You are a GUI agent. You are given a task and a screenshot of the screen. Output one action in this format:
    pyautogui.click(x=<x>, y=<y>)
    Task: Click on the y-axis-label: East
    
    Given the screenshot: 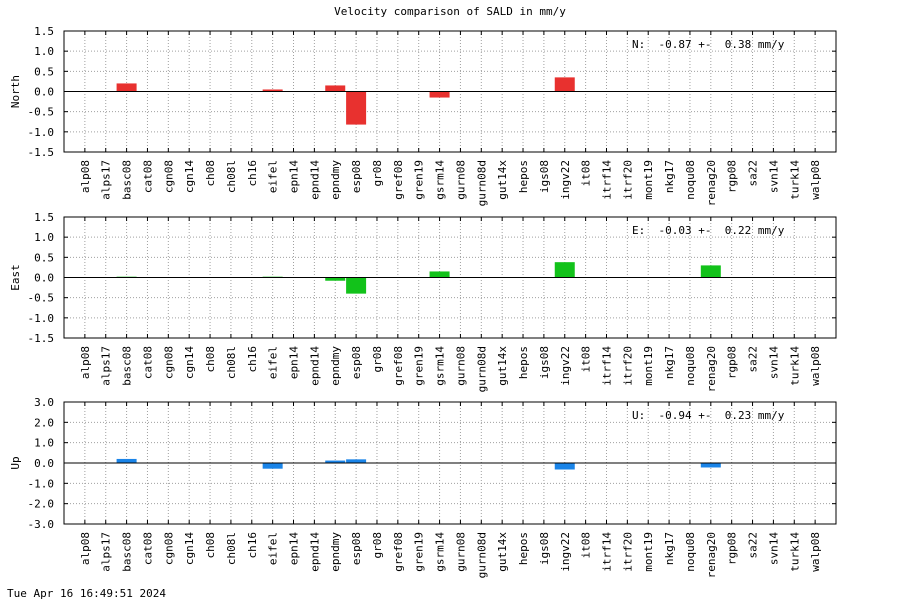 What is the action you would take?
    pyautogui.click(x=15, y=277)
    